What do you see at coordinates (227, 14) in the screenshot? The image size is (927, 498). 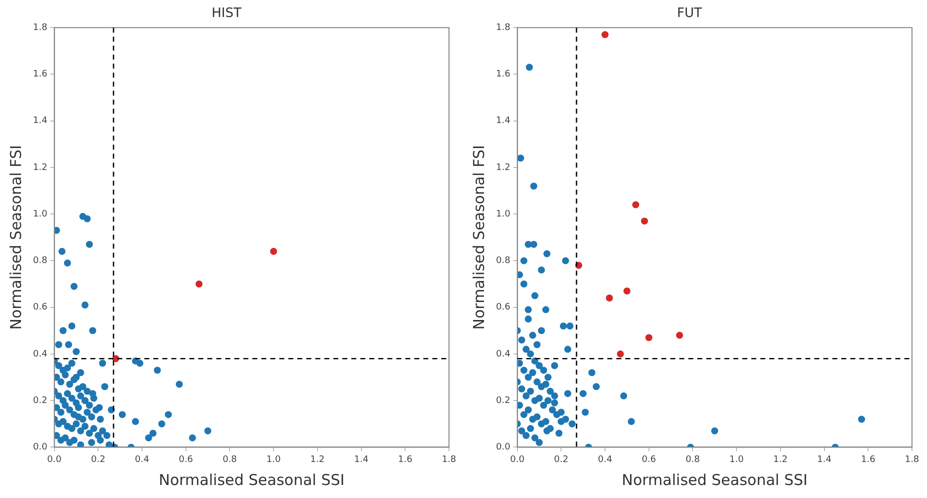 I see `chart-title: HIST` at bounding box center [227, 14].